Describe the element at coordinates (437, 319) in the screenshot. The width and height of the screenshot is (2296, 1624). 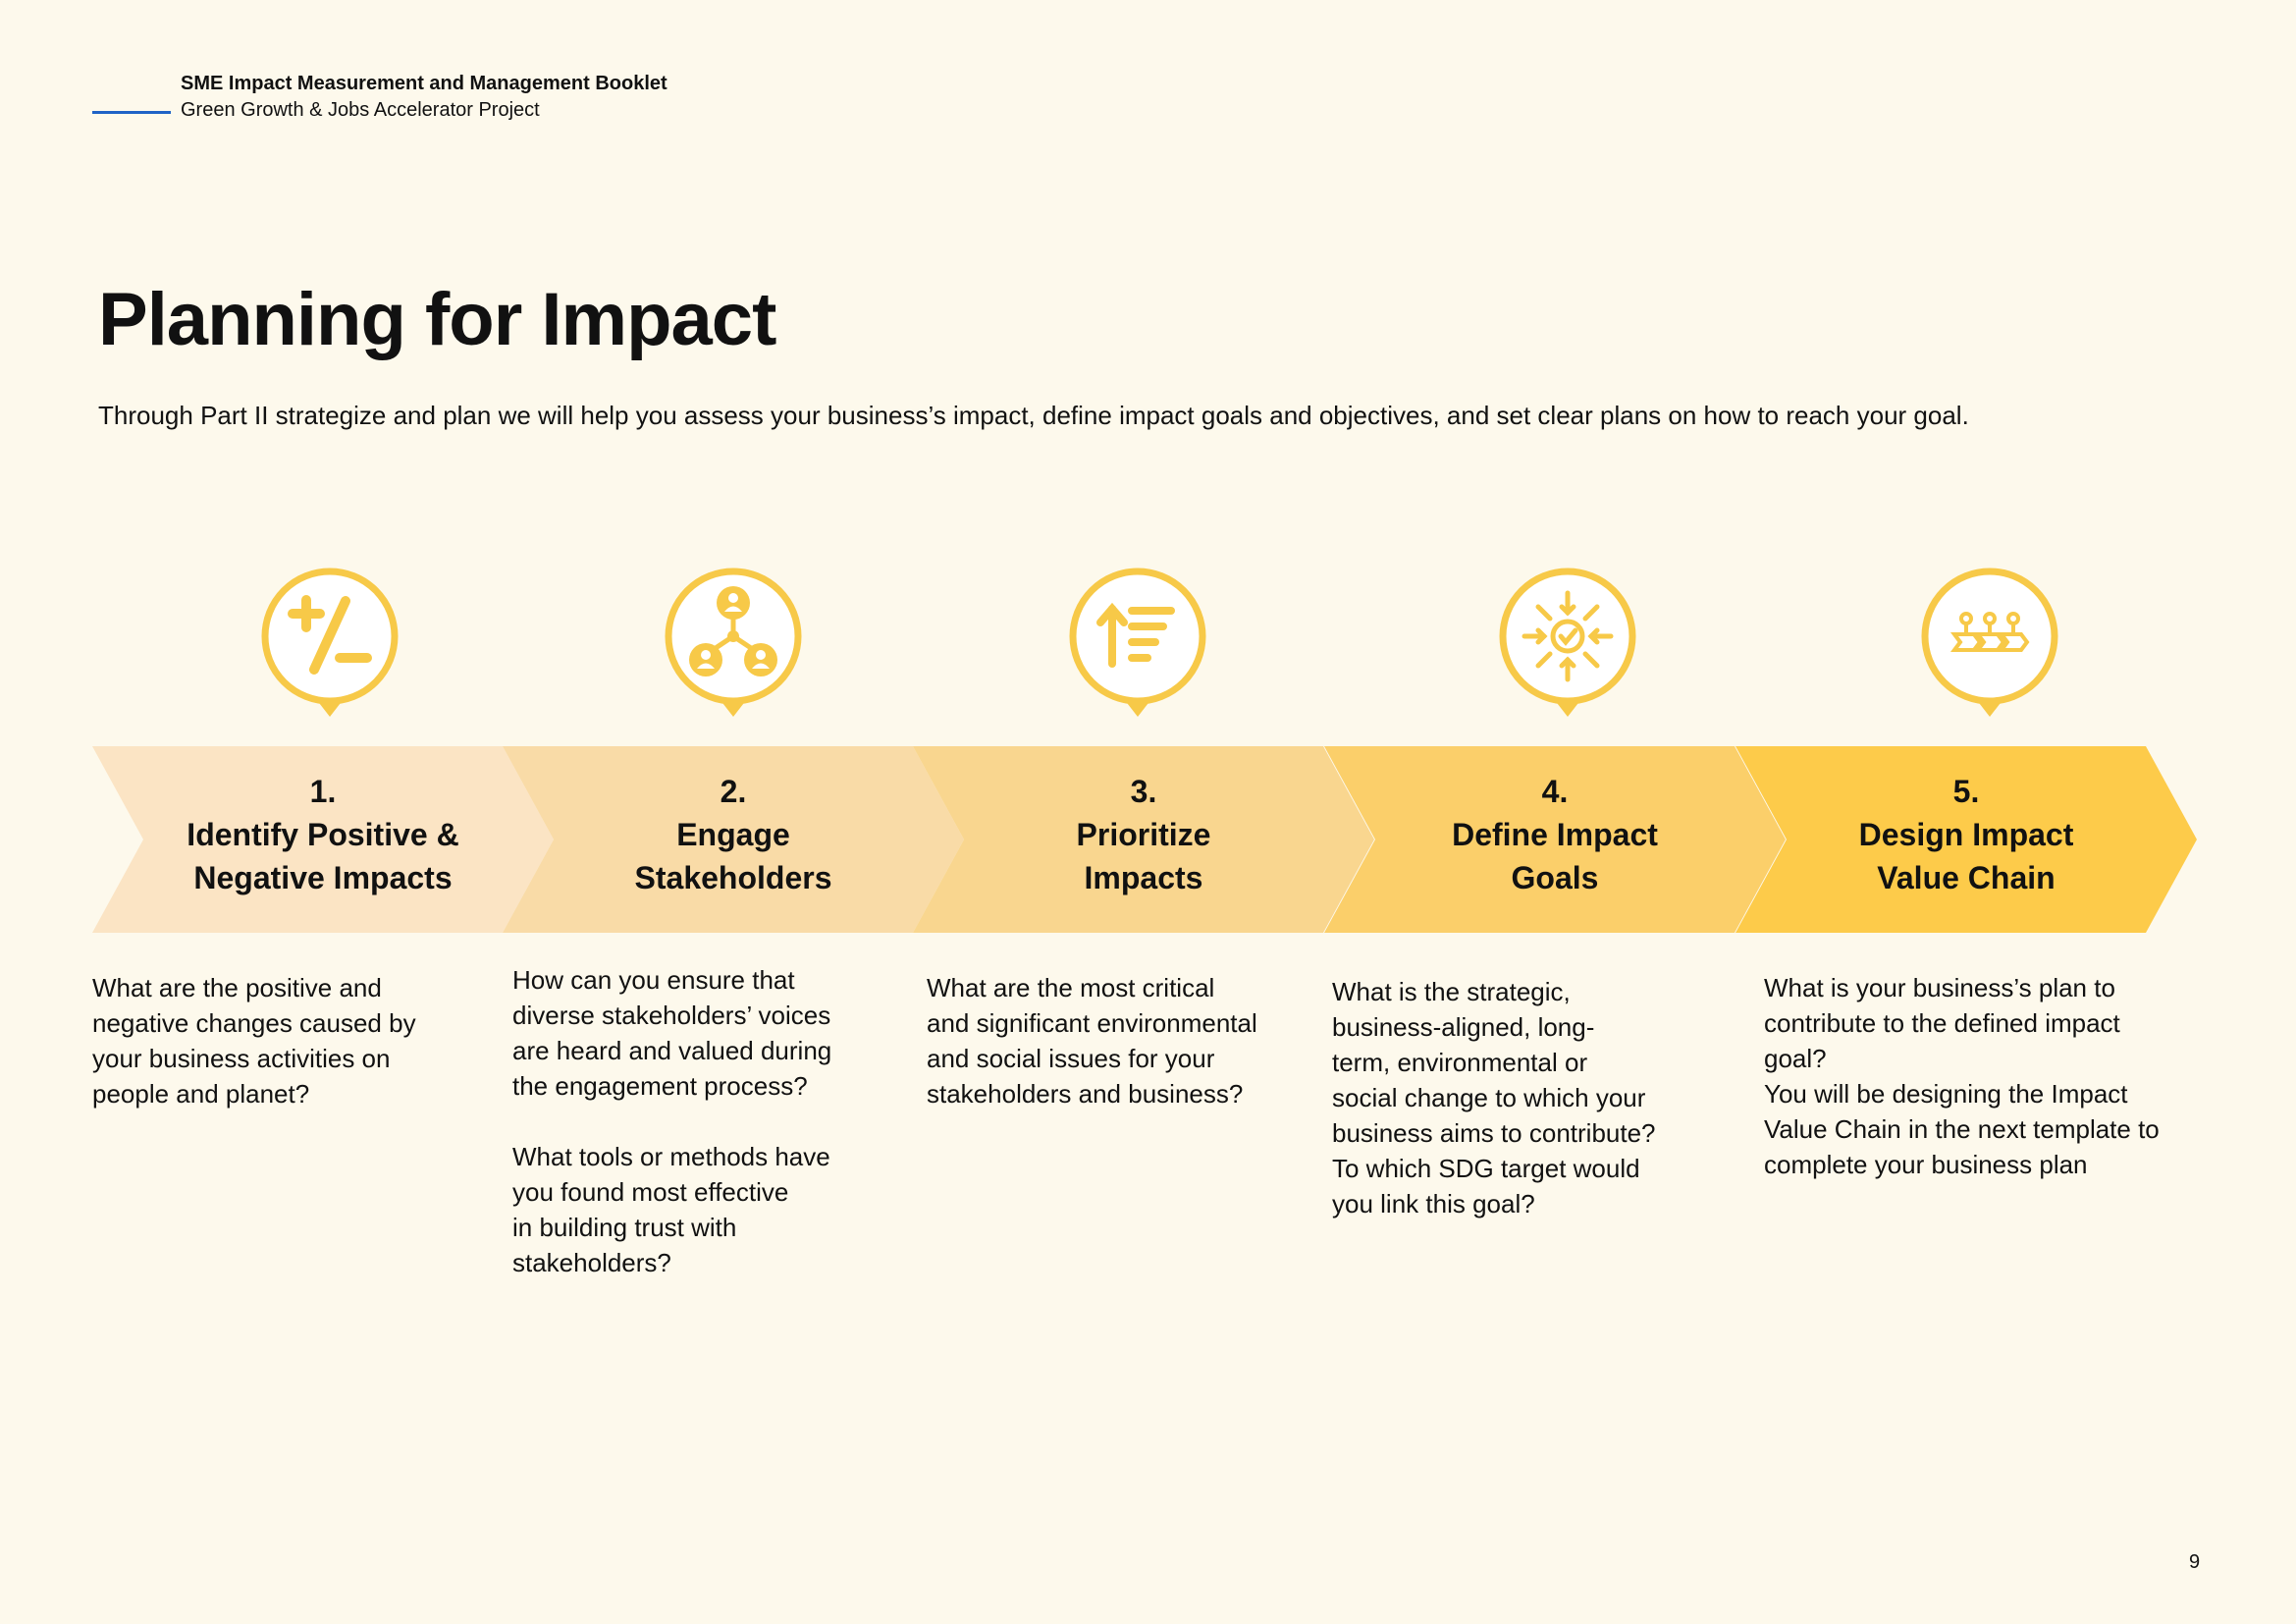
I see `page-title: Planning for Impact` at that location.